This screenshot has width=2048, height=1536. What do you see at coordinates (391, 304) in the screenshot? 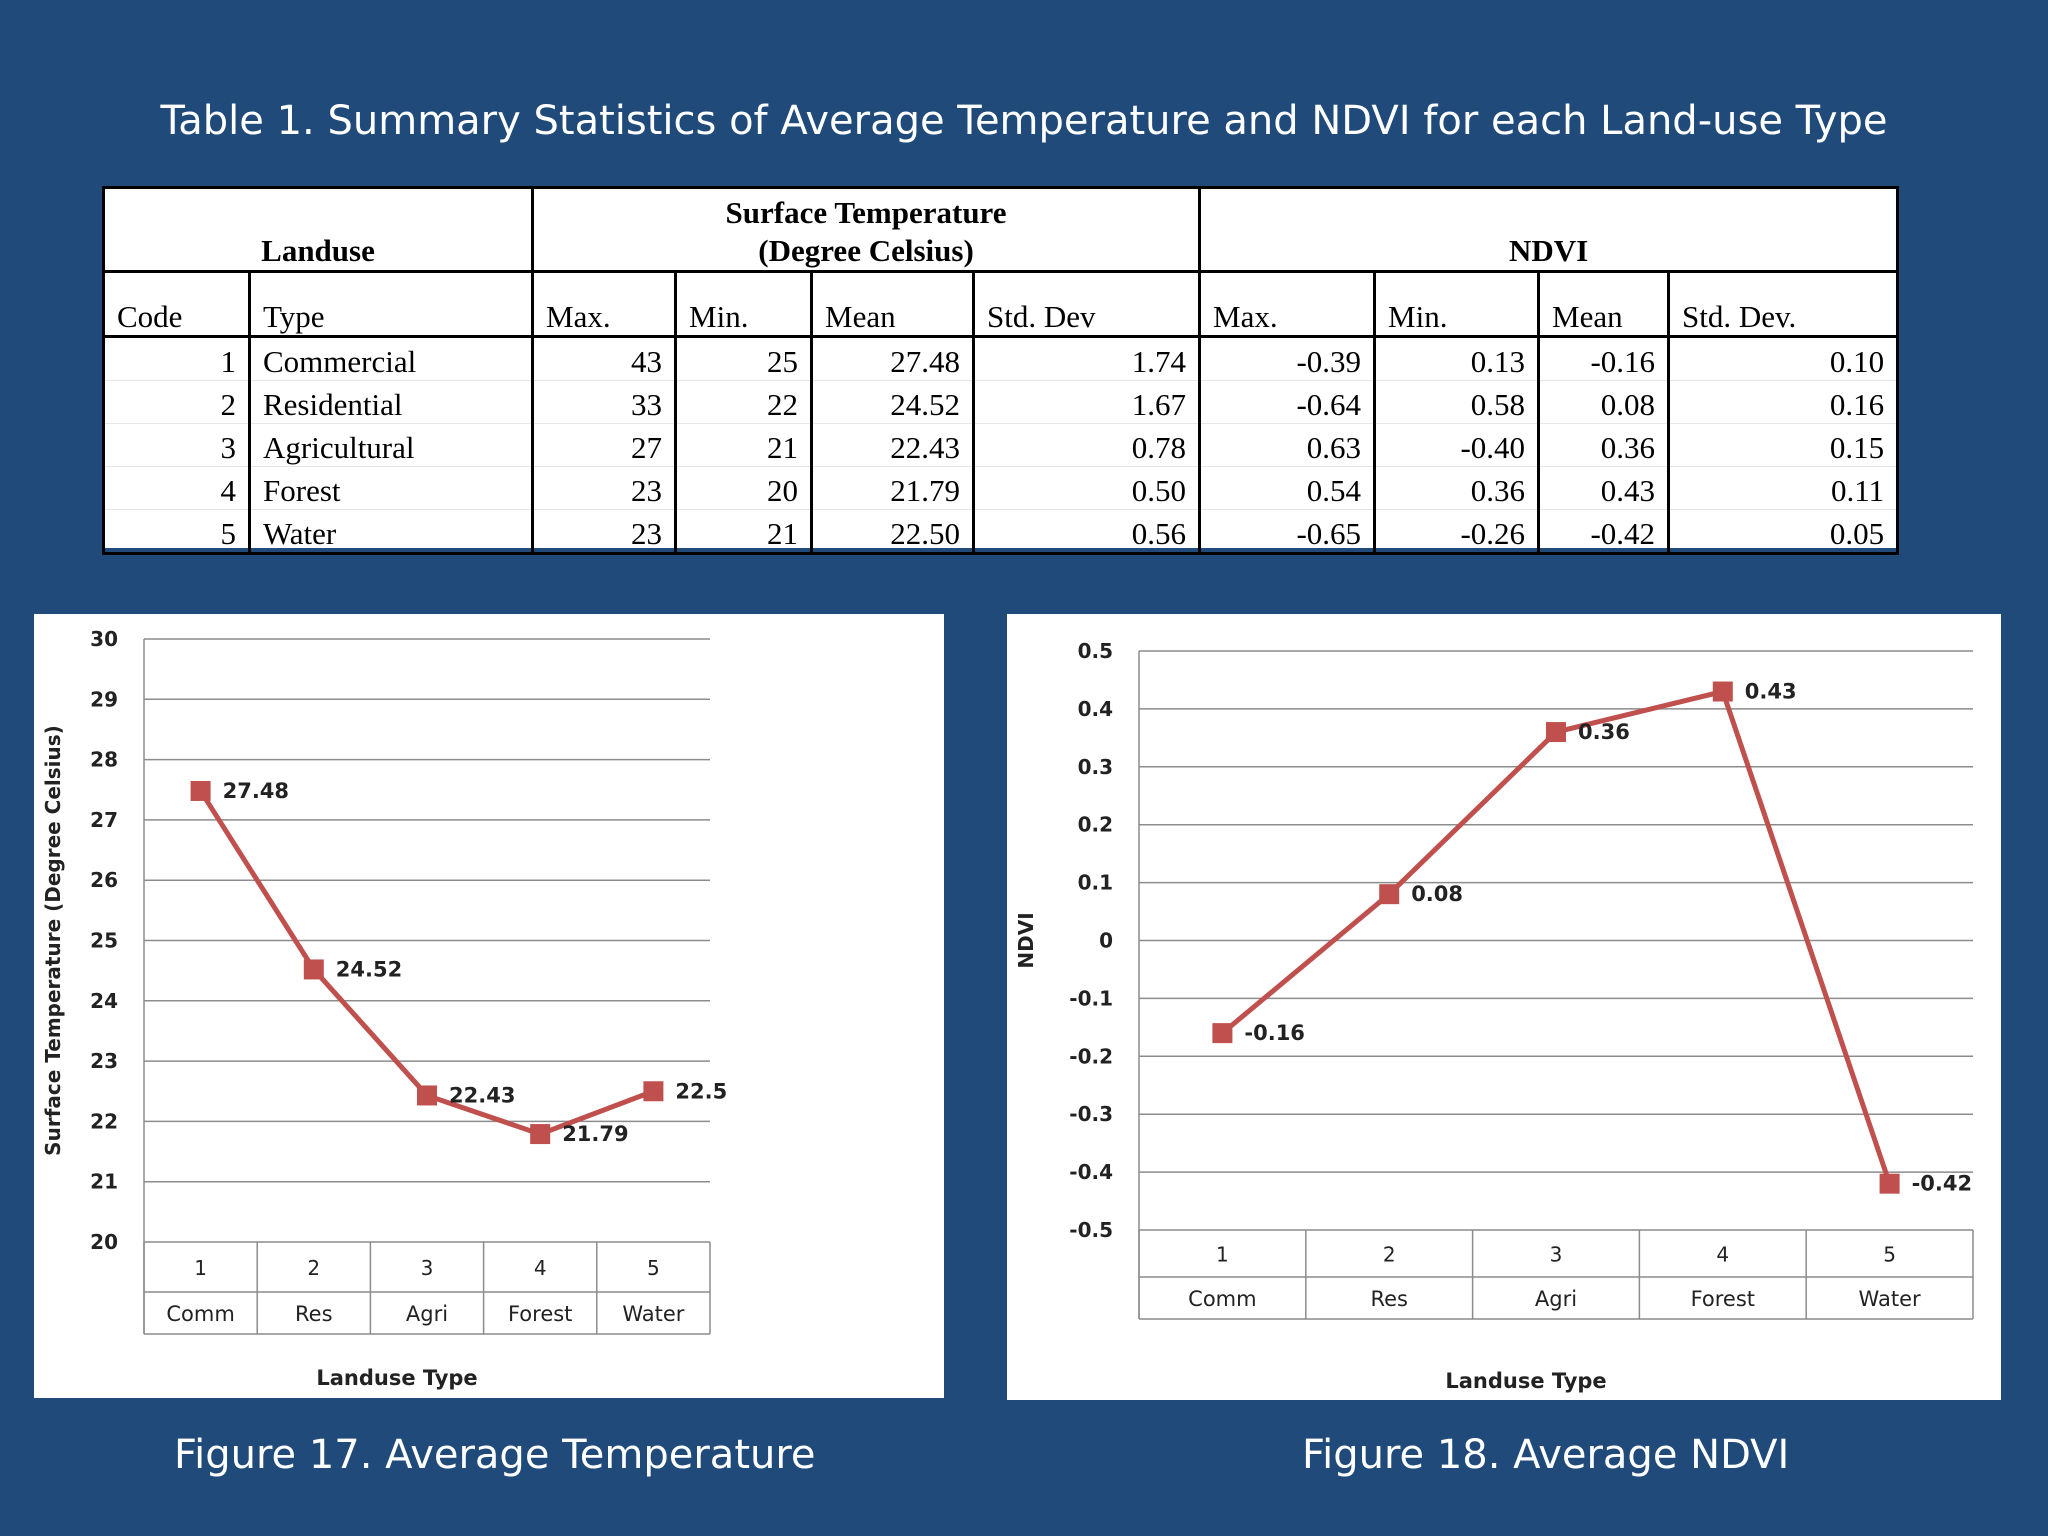
I see `col-type: Type` at bounding box center [391, 304].